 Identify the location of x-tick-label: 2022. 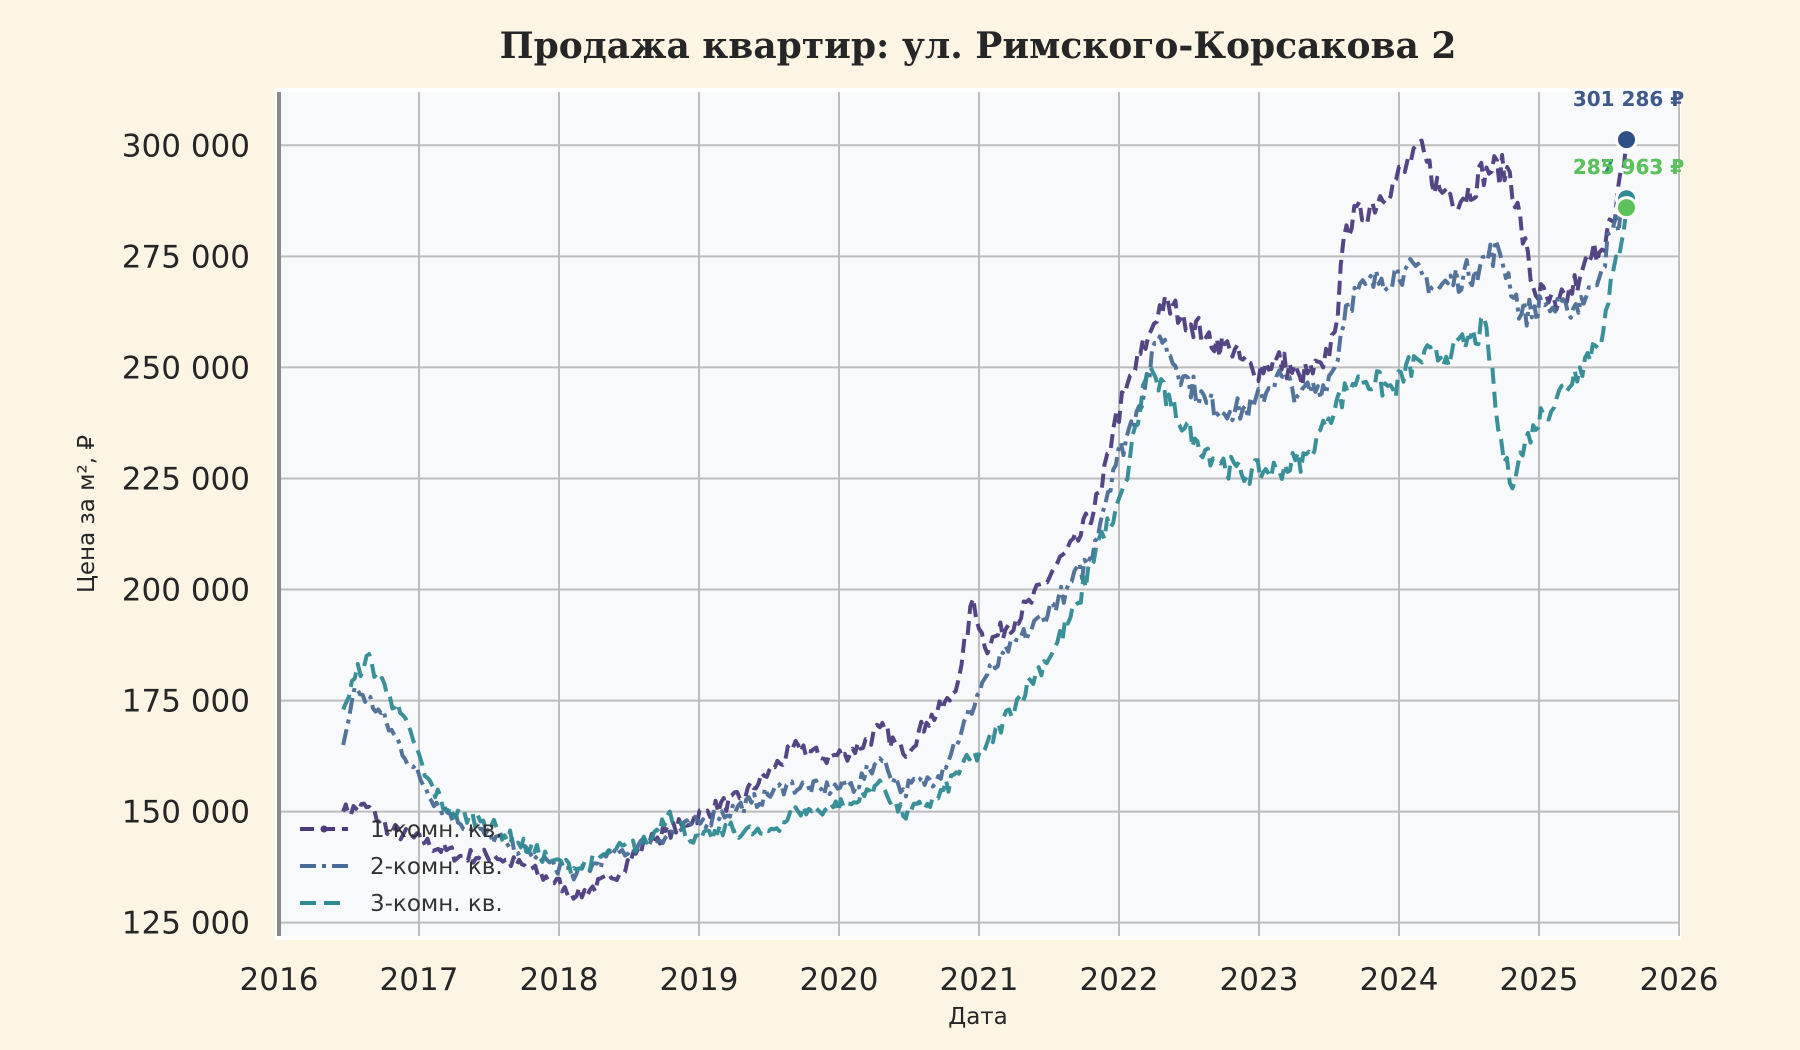
(1119, 980).